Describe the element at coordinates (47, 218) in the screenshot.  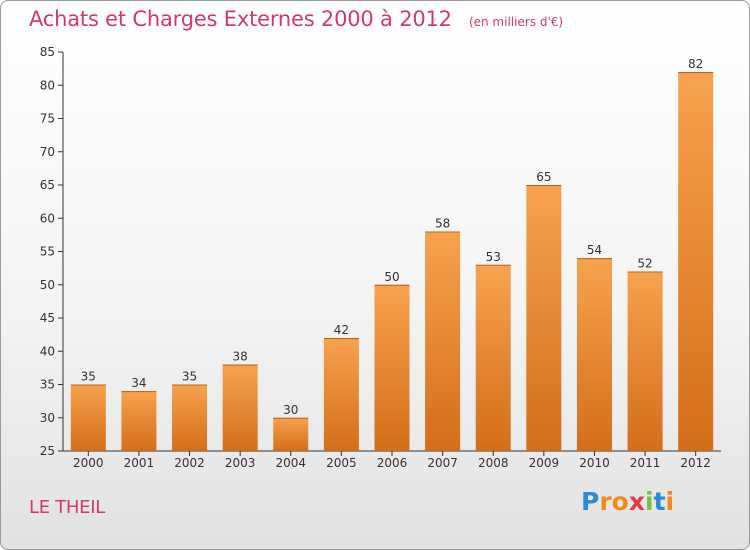
I see `y-tick-label: 60` at that location.